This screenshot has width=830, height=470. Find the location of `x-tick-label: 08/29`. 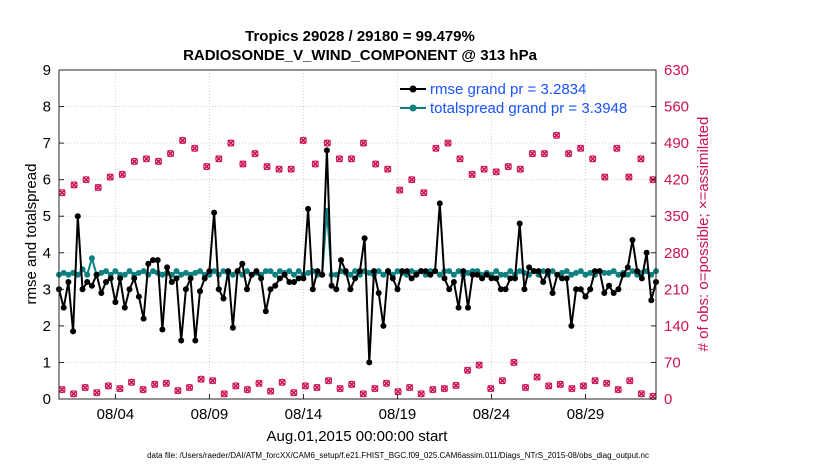

x-tick-label: 08/29 is located at coordinates (586, 414).